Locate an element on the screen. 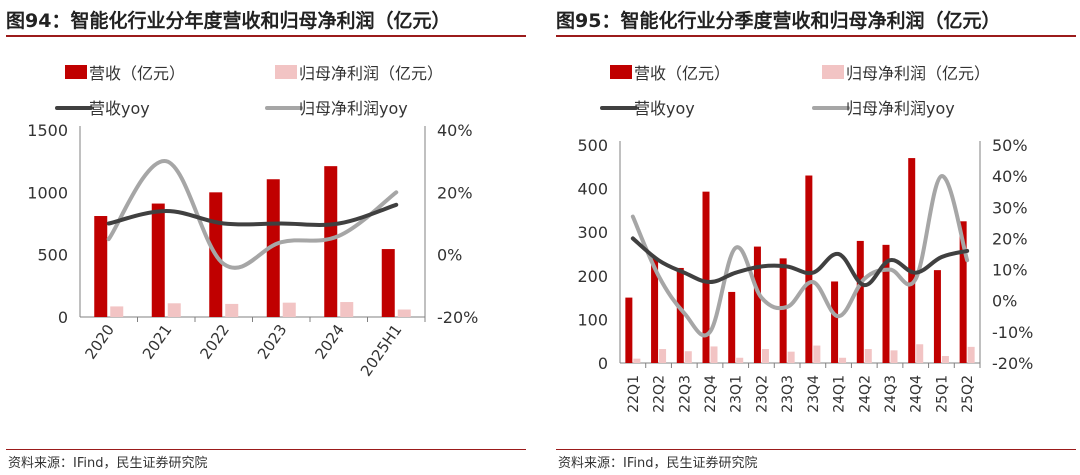 This screenshot has width=1080, height=475. x-tick-label: 24Q4 is located at coordinates (917, 394).